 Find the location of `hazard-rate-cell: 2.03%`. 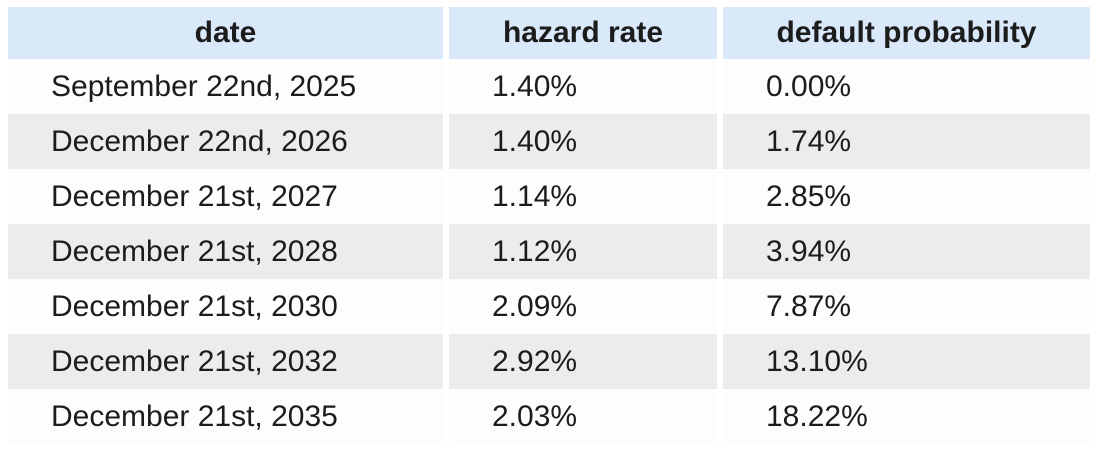

hazard-rate-cell: 2.03% is located at coordinates (580, 416).